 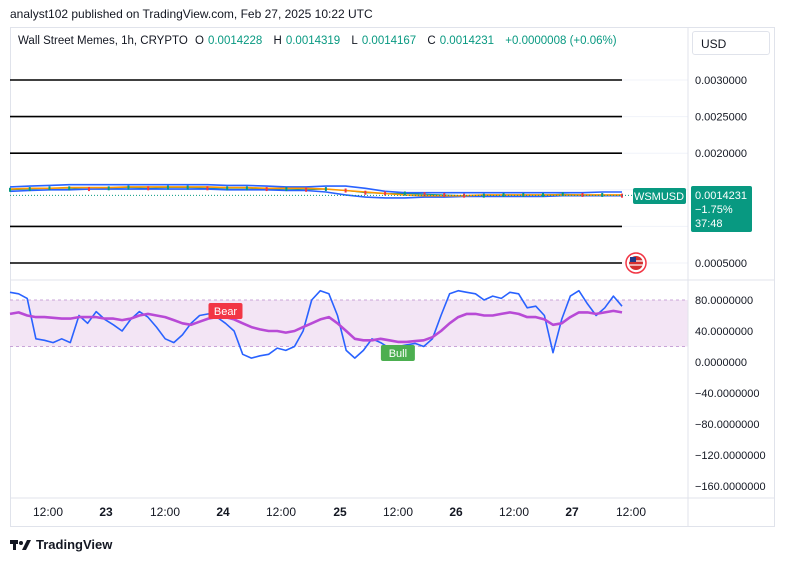 What do you see at coordinates (721, 264) in the screenshot?
I see `price-axis-tick: 0.0005000` at bounding box center [721, 264].